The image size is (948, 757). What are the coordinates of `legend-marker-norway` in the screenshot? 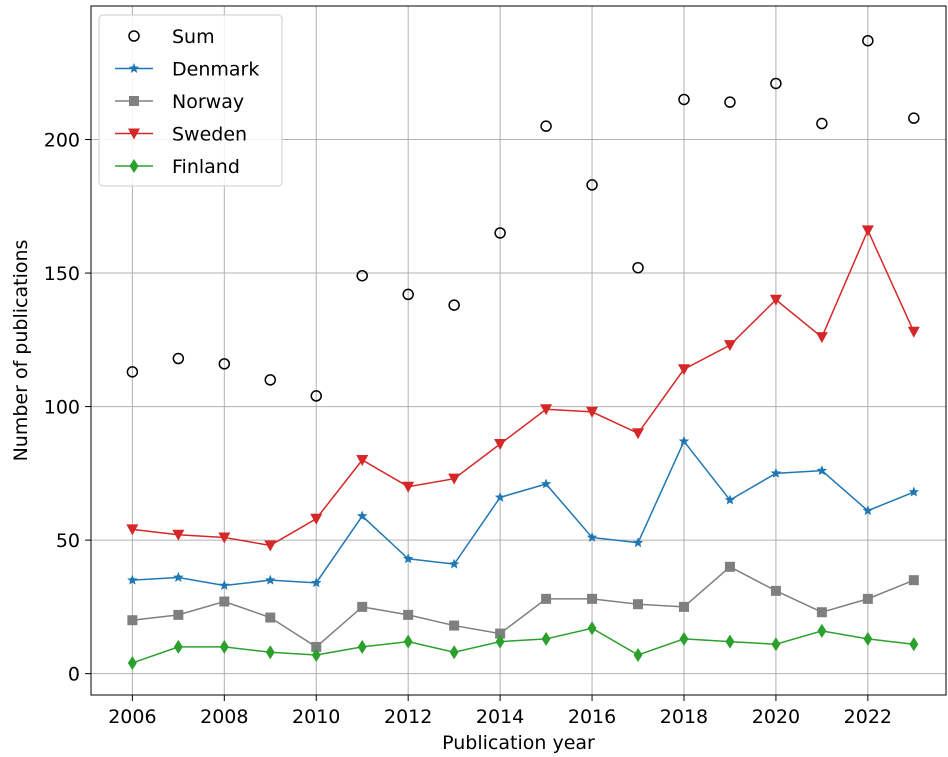 It's located at (134, 101).